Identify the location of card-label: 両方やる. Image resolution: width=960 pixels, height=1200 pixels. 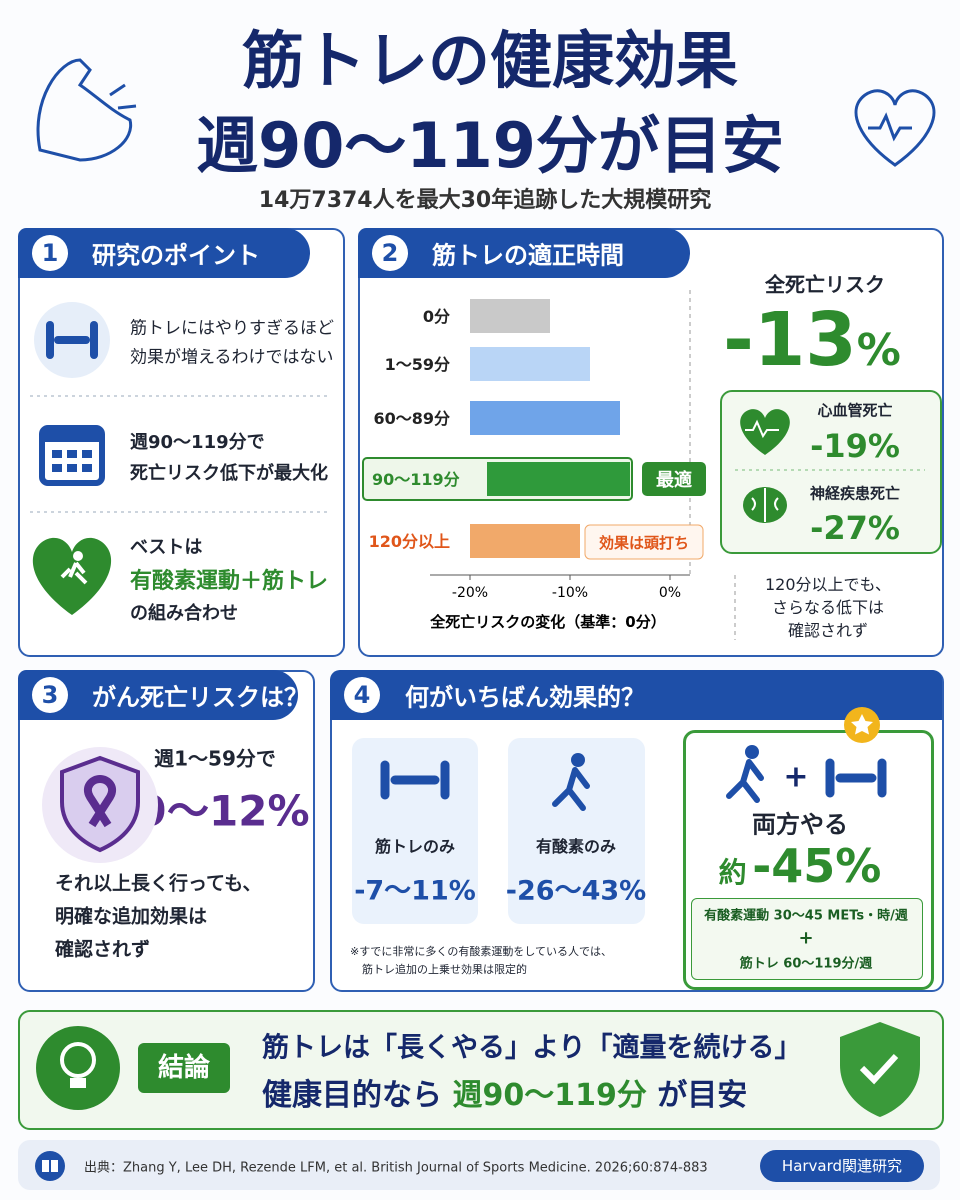
(800, 824).